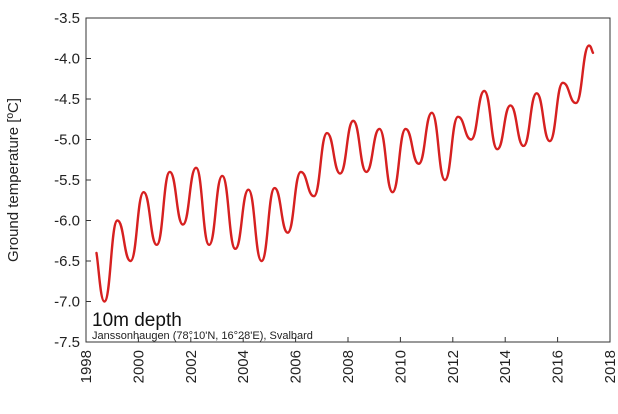 This screenshot has height=414, width=618. I want to click on y-axis: -3.5 -4.0 -4.5 -5.0 -5.5 -6.0 -6.5 -7.0 -7.5, so click(72, 180).